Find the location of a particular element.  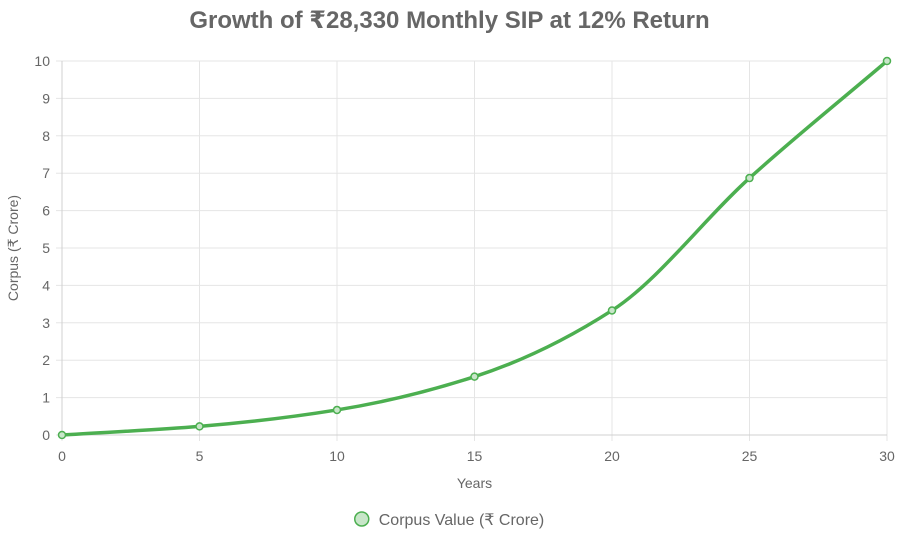

y-tick-label: 4 is located at coordinates (46, 285).